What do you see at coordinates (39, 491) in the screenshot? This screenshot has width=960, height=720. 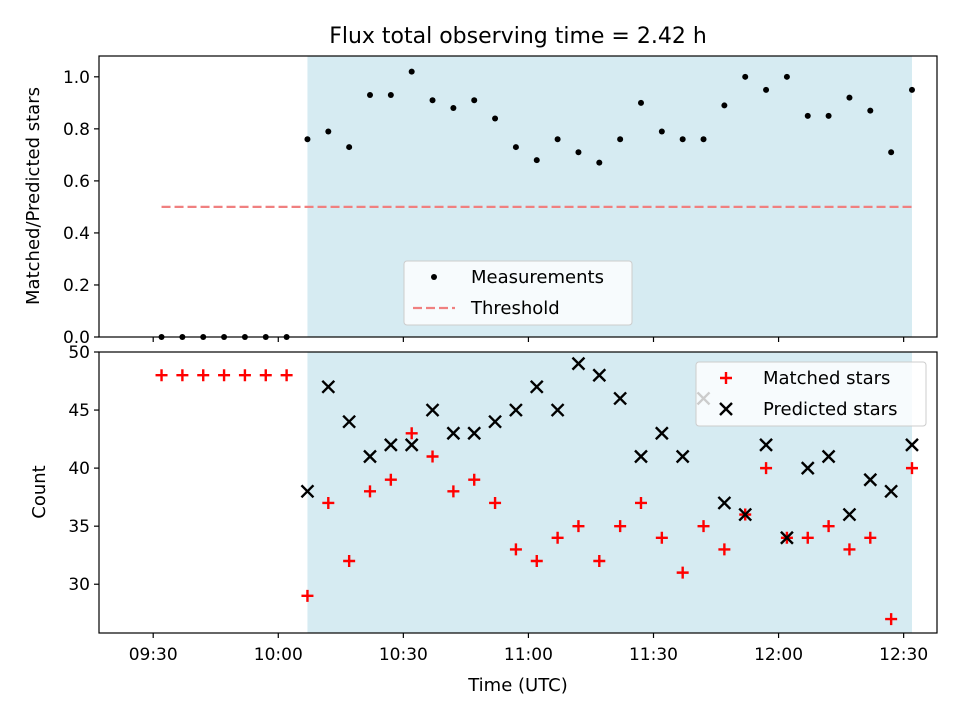 I see `y-axis-label-count: Count` at bounding box center [39, 491].